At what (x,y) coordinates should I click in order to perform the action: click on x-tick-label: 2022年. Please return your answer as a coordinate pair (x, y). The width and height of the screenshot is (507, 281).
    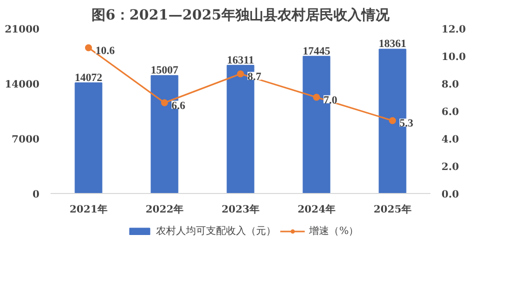
    Looking at the image, I should click on (165, 210).